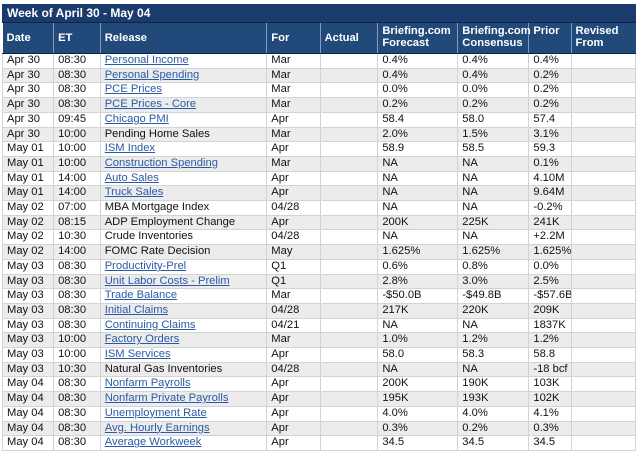  I want to click on cell-release: Construction Spending, so click(184, 164).